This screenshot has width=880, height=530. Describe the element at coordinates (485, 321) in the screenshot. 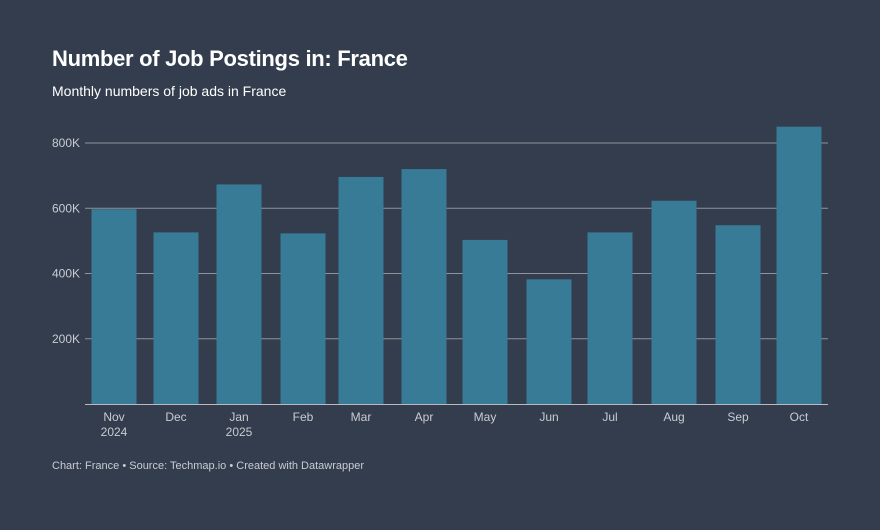

I see `bar-may` at that location.